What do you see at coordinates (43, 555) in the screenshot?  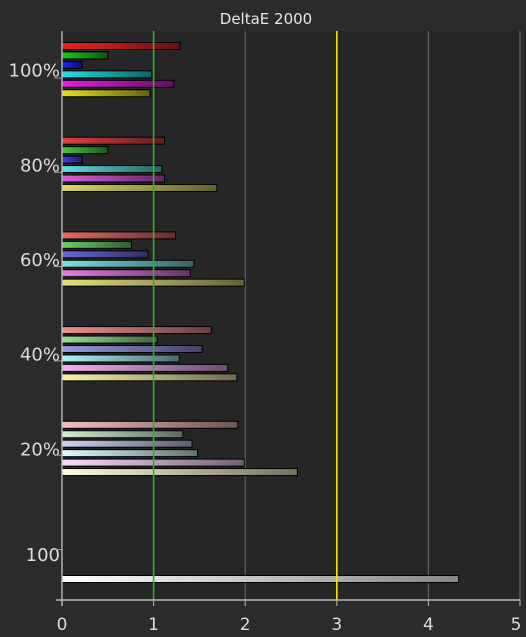 I see `y-tick-label: 100` at bounding box center [43, 555].